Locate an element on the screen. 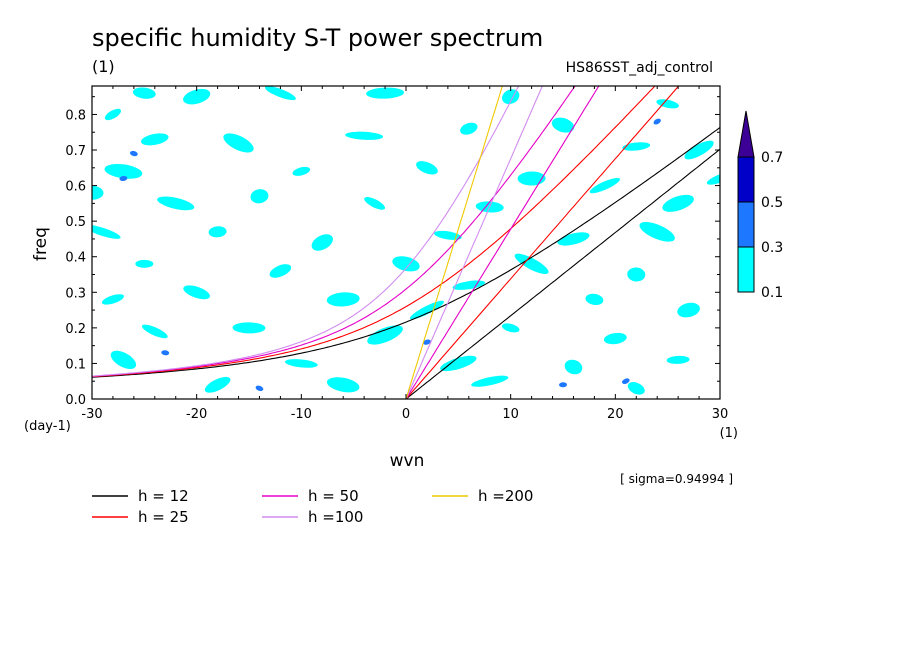 This screenshot has width=904, height=654. x-tick-label: 10 is located at coordinates (510, 414).